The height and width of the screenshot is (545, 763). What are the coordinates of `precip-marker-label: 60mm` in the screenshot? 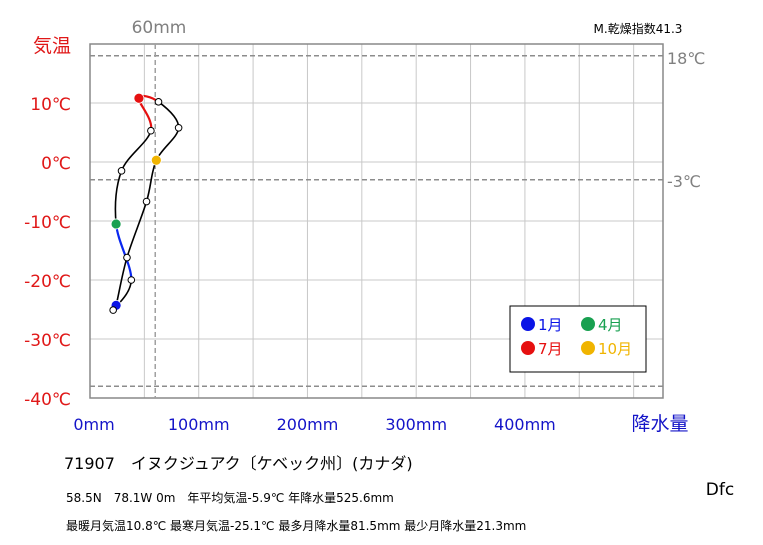 It's located at (159, 28).